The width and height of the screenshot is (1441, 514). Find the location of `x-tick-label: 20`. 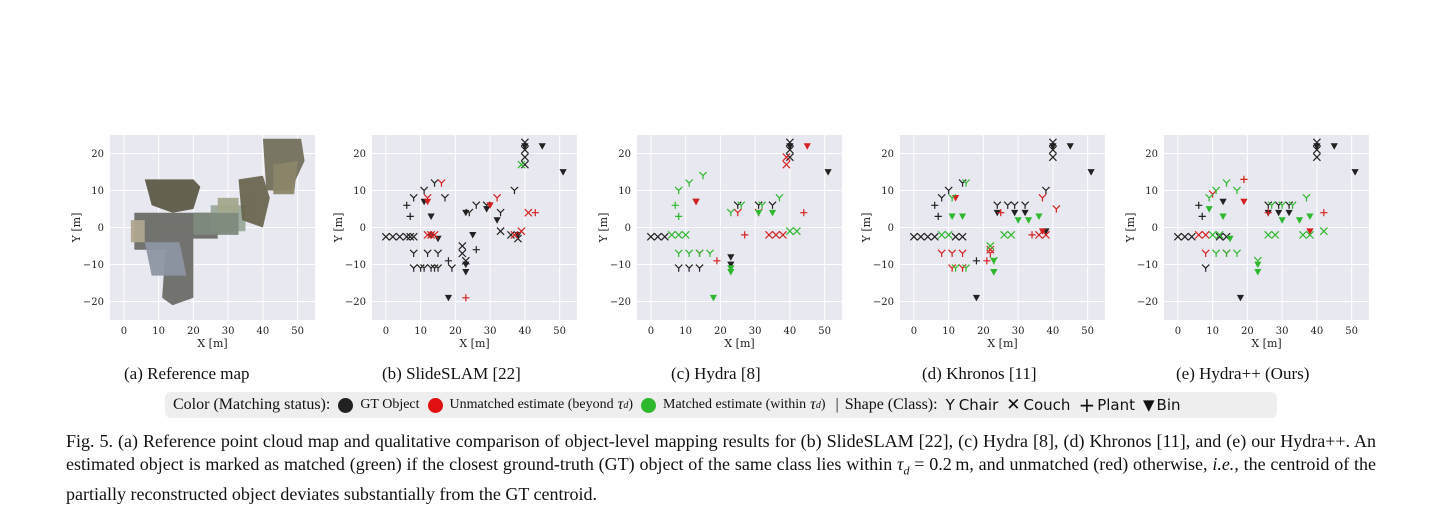

x-tick-label: 20 is located at coordinates (455, 331).